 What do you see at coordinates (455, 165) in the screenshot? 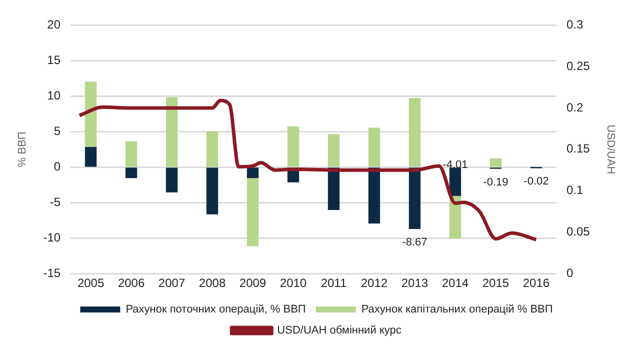
I see `data-label: -4.01` at bounding box center [455, 165].